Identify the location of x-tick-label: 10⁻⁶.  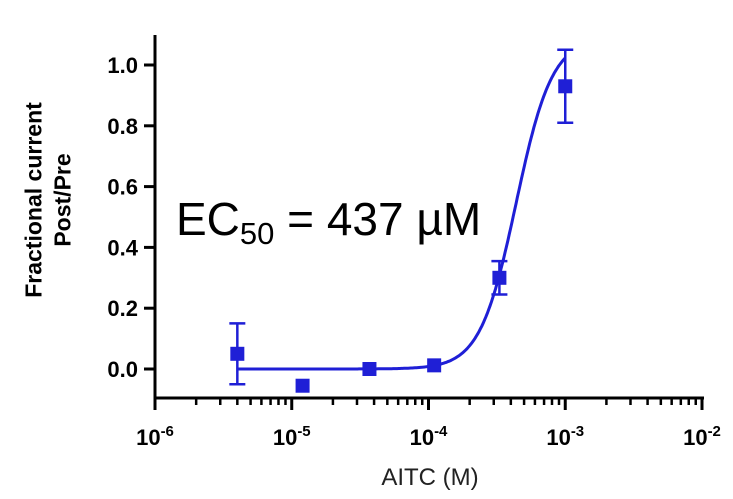
(155, 436).